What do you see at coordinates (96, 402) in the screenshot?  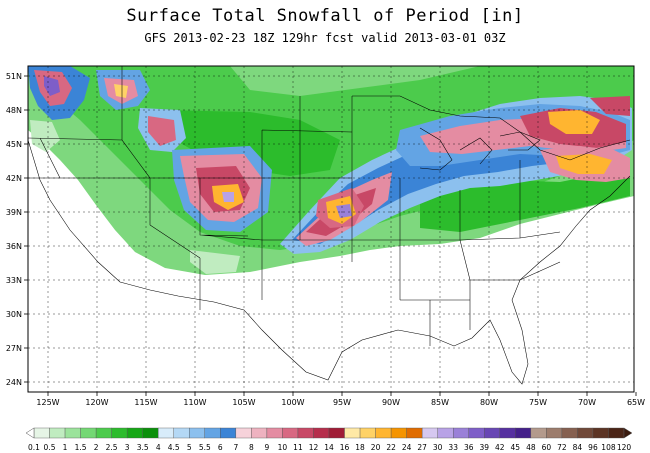 I see `lon-label: 120W` at bounding box center [96, 402].